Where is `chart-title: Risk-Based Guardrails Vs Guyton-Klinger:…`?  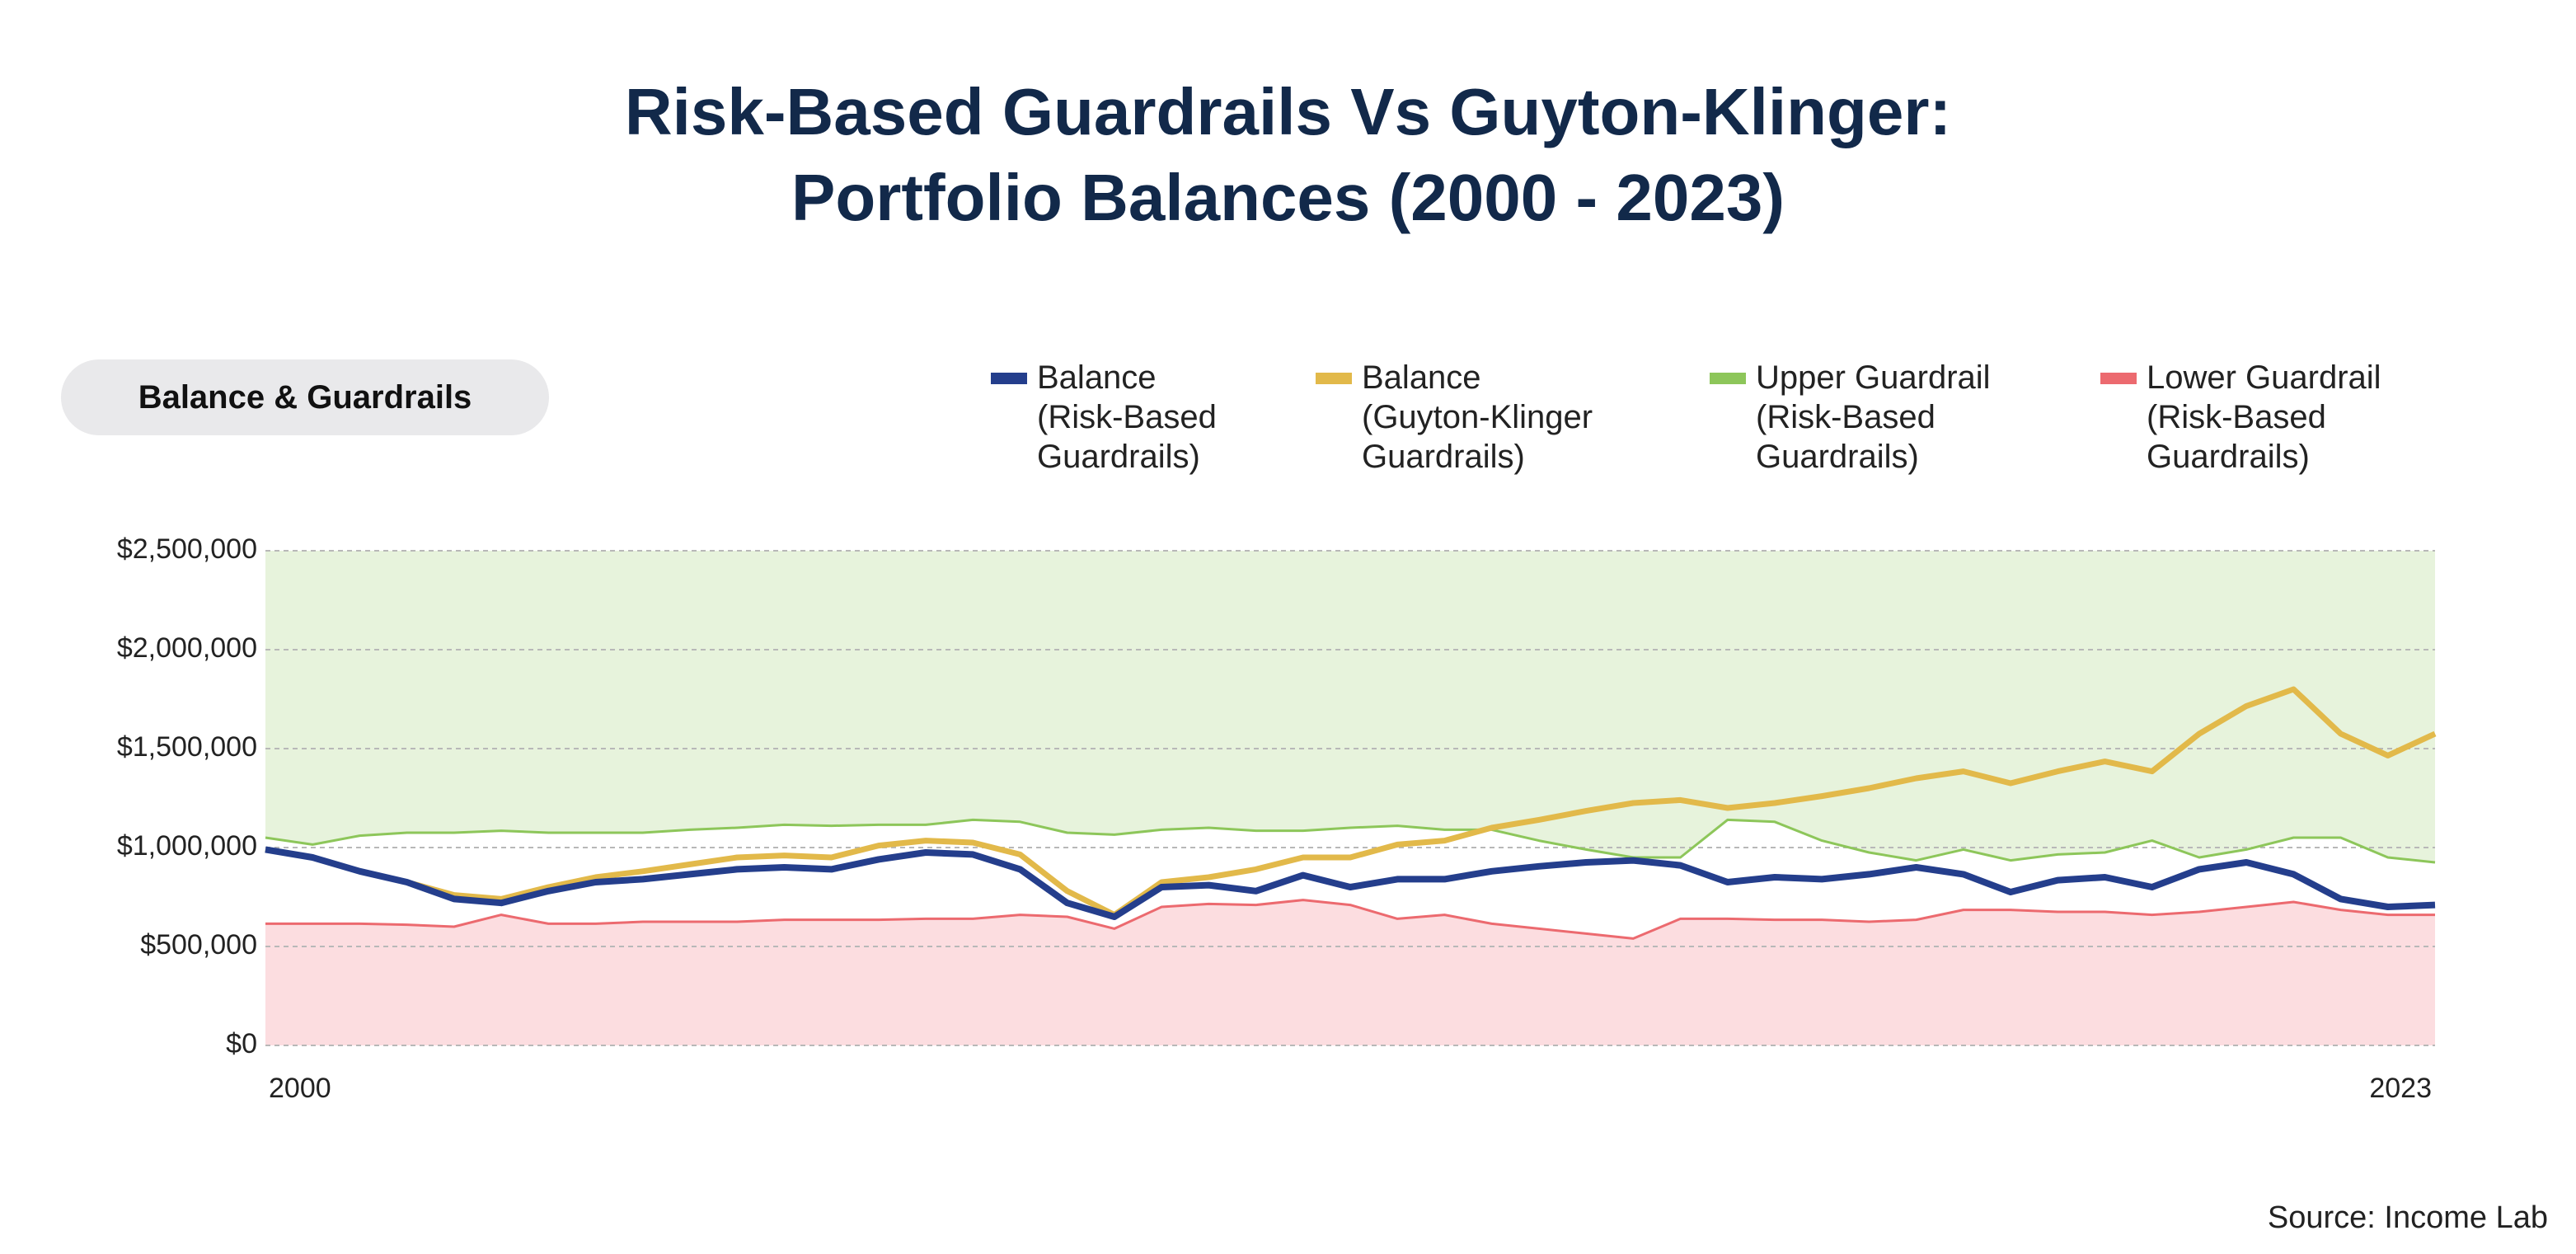
chart-title: Risk-Based Guardrails Vs Guyton-Klinger:… is located at coordinates (1288, 154).